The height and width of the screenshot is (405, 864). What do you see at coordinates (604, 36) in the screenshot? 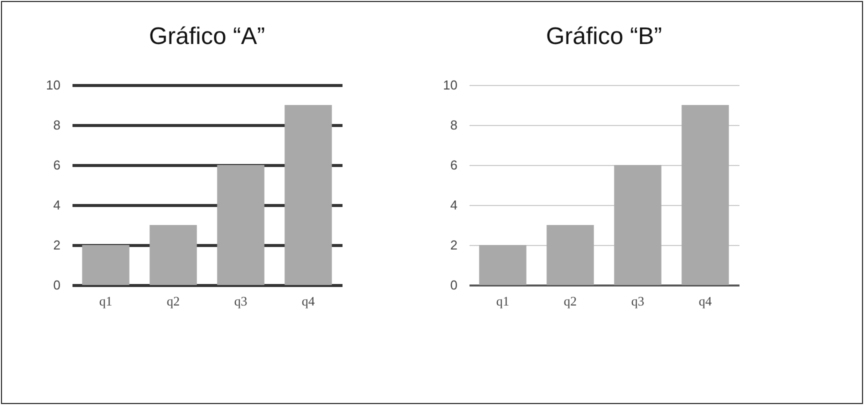
I see `chart-title: Gráfico “B”` at bounding box center [604, 36].